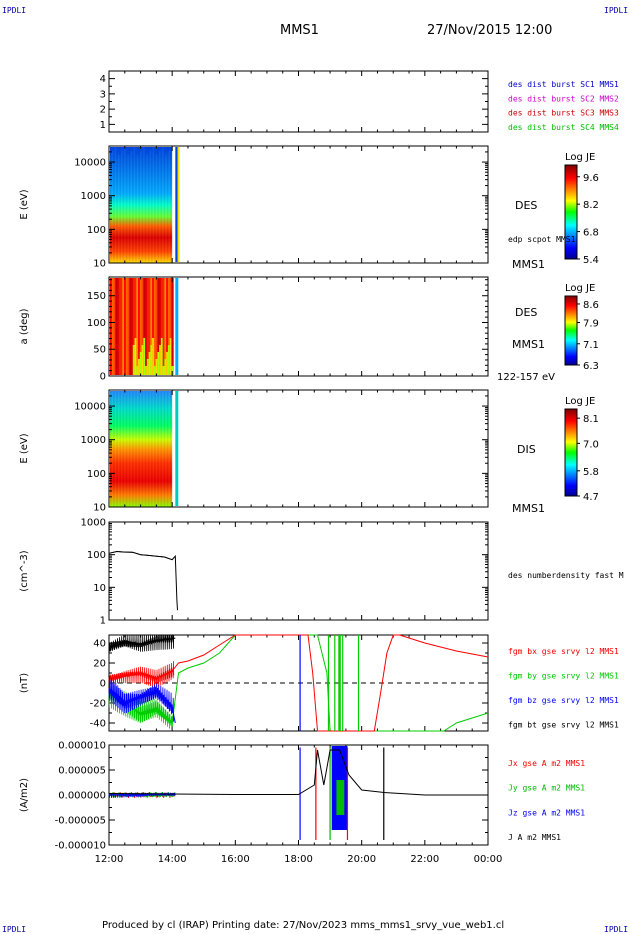 The height and width of the screenshot is (934, 630). I want to click on y-tick-label: 0.000000, so click(82, 796).